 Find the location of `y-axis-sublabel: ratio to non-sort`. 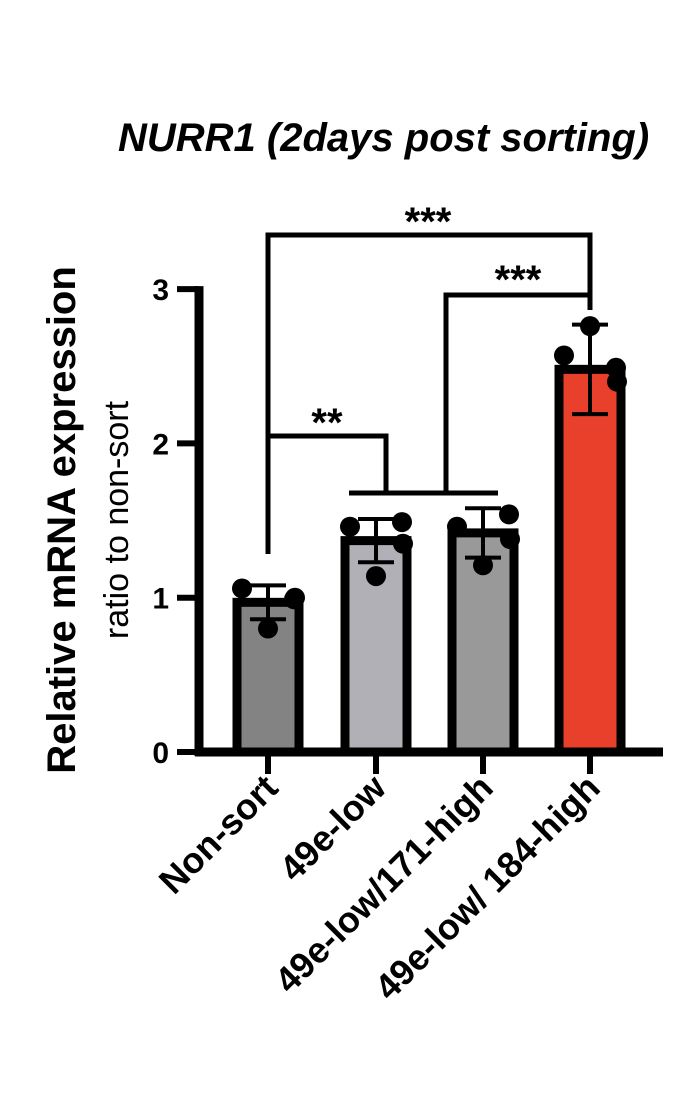

y-axis-sublabel: ratio to non-sort is located at coordinates (117, 519).